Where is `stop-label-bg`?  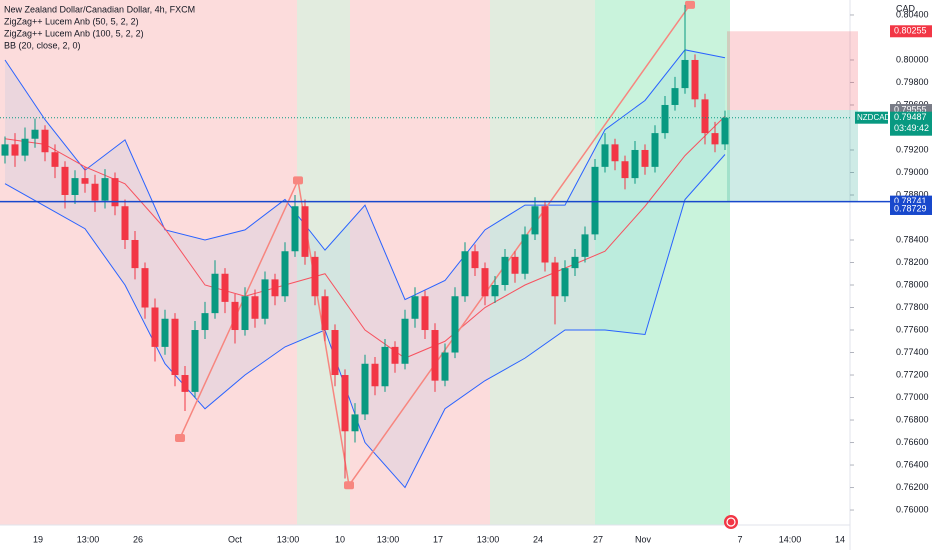
stop-label-bg is located at coordinates (911, 31).